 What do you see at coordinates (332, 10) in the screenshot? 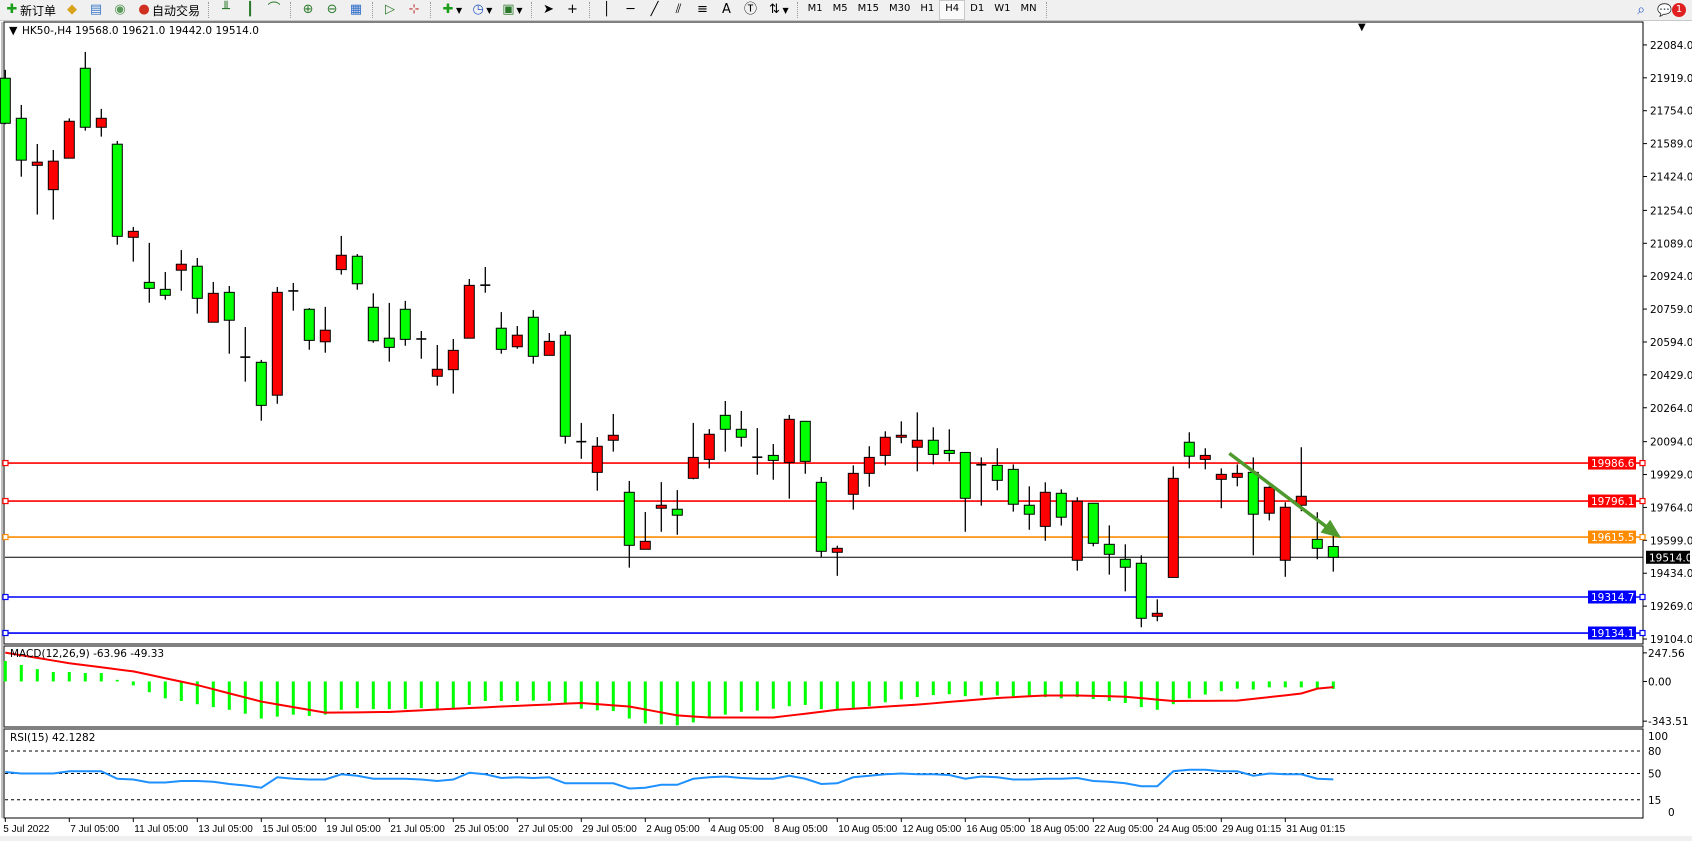
I see `zoom-out-button: ⊖` at bounding box center [332, 10].